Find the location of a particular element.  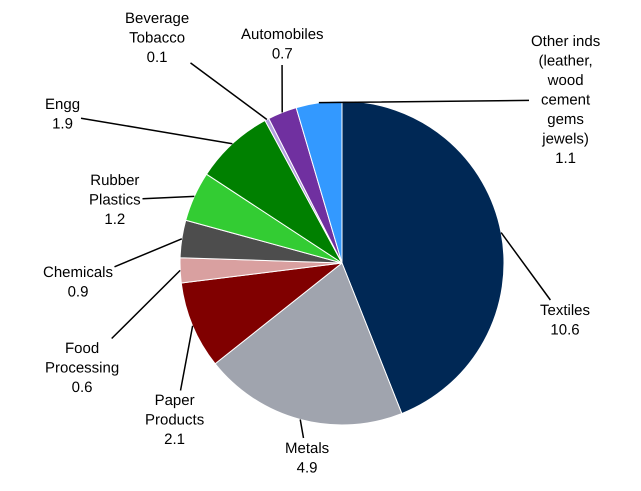

slice-label: Automobiles is located at coordinates (282, 34).